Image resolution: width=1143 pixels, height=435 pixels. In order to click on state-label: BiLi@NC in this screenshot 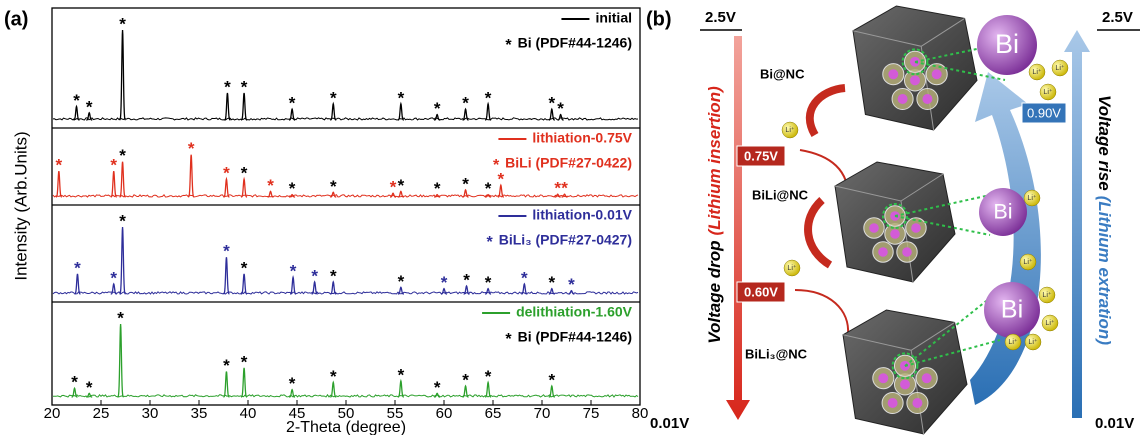, I will do `click(780, 194)`.